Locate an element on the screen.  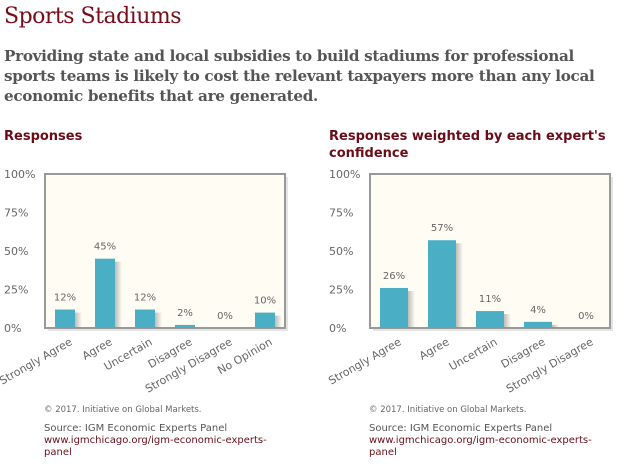
x-tick-label: Strongly Disagree is located at coordinates (550, 365).